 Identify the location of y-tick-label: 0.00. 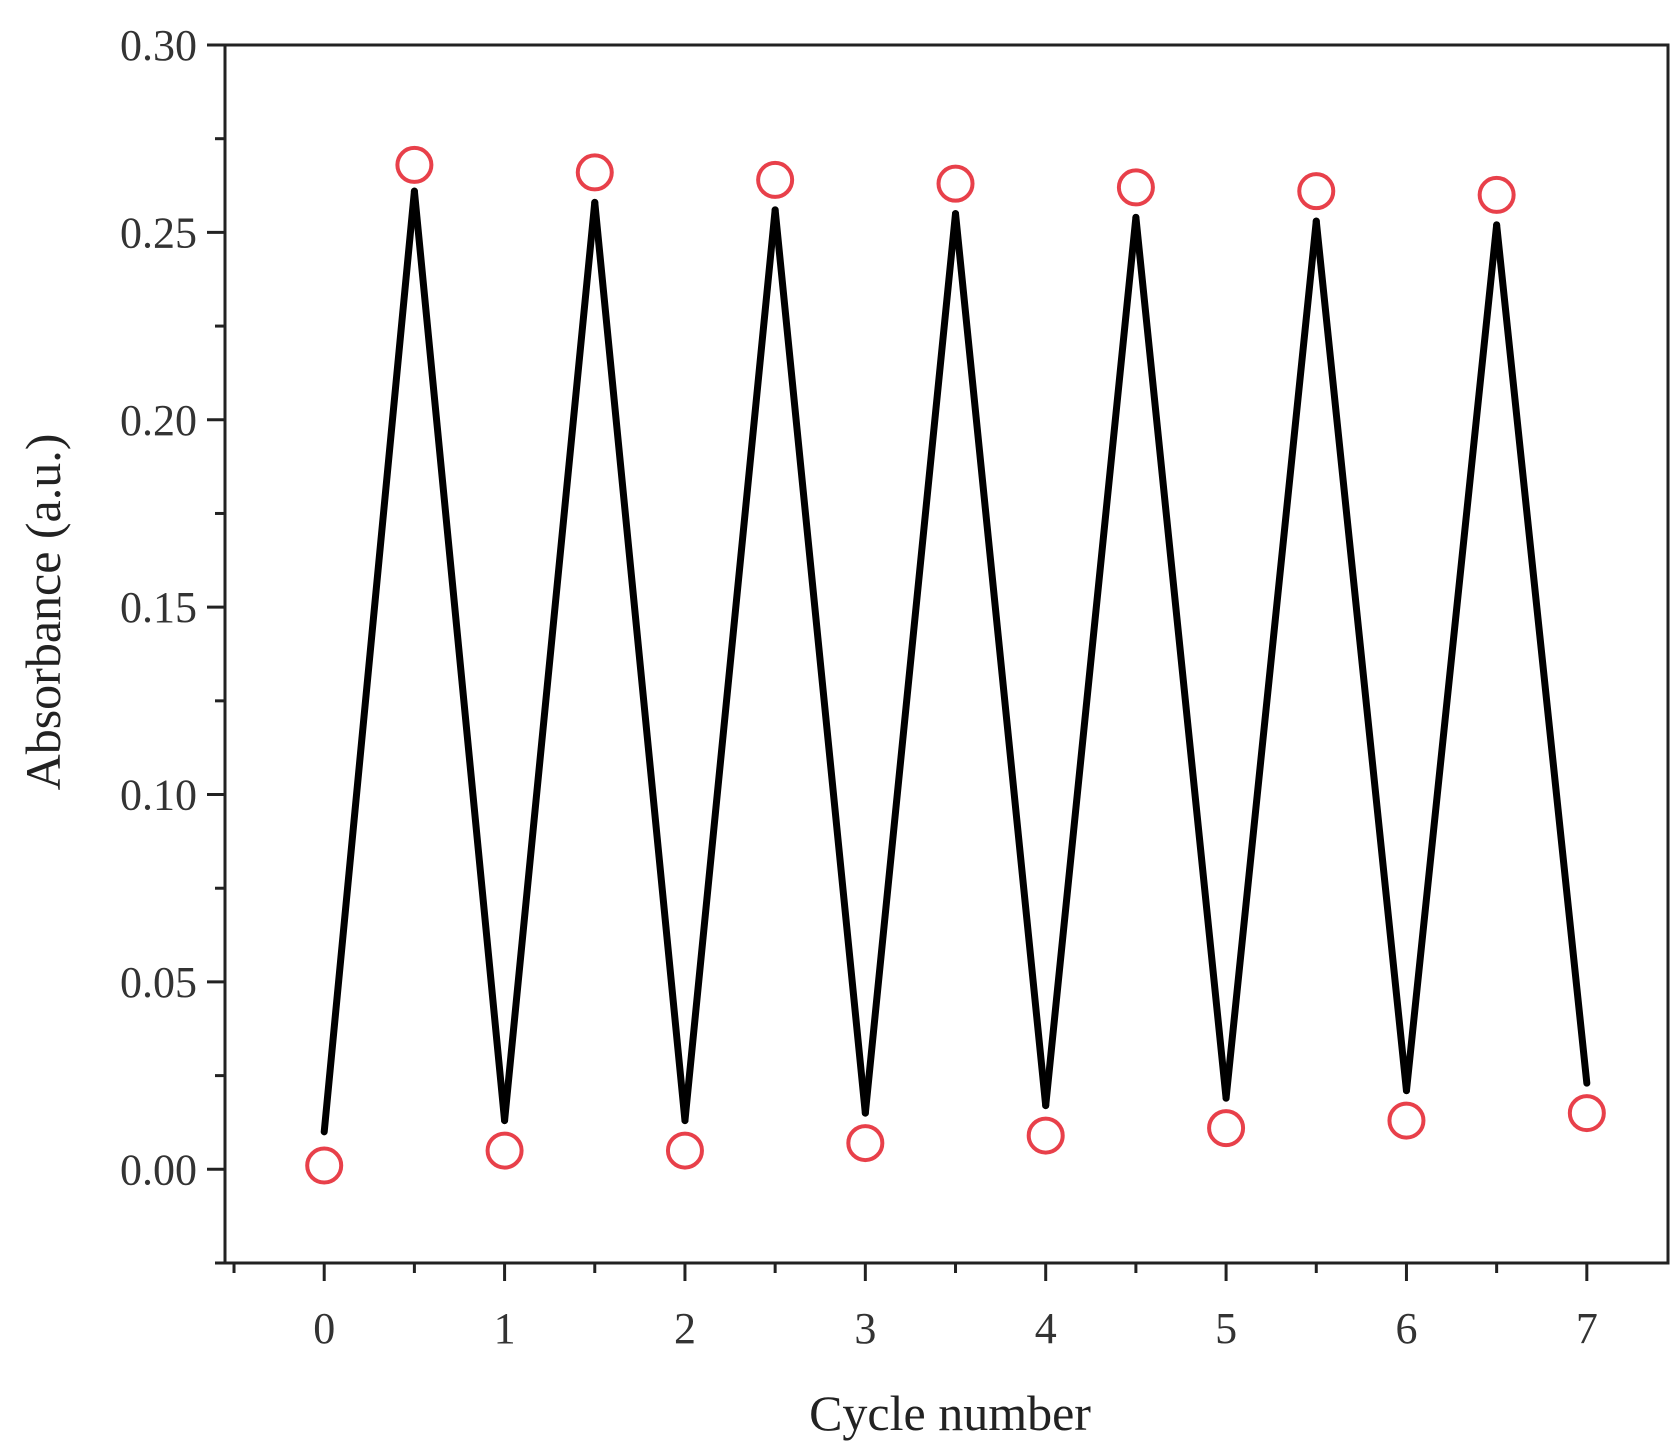
(158, 1169).